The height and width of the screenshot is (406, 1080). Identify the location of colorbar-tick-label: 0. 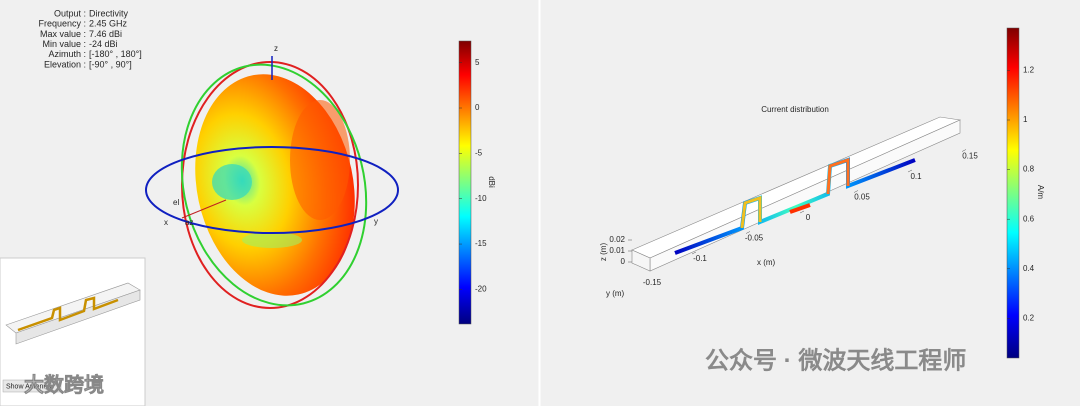
(477, 107).